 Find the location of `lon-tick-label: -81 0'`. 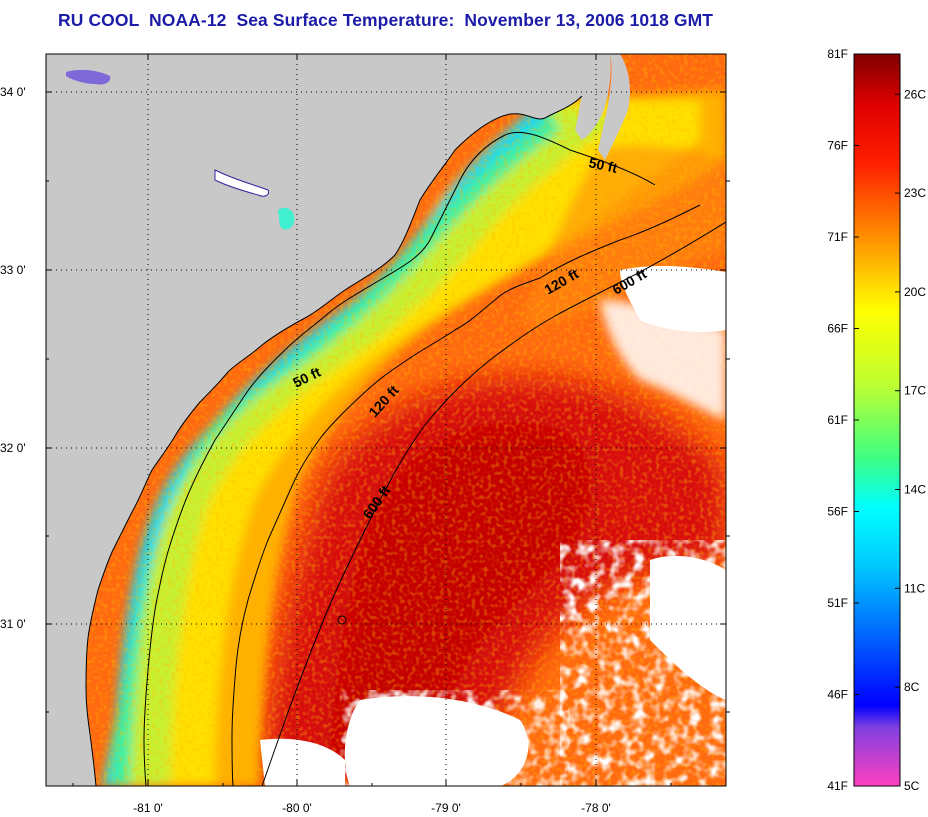

lon-tick-label: -81 0' is located at coordinates (148, 808).